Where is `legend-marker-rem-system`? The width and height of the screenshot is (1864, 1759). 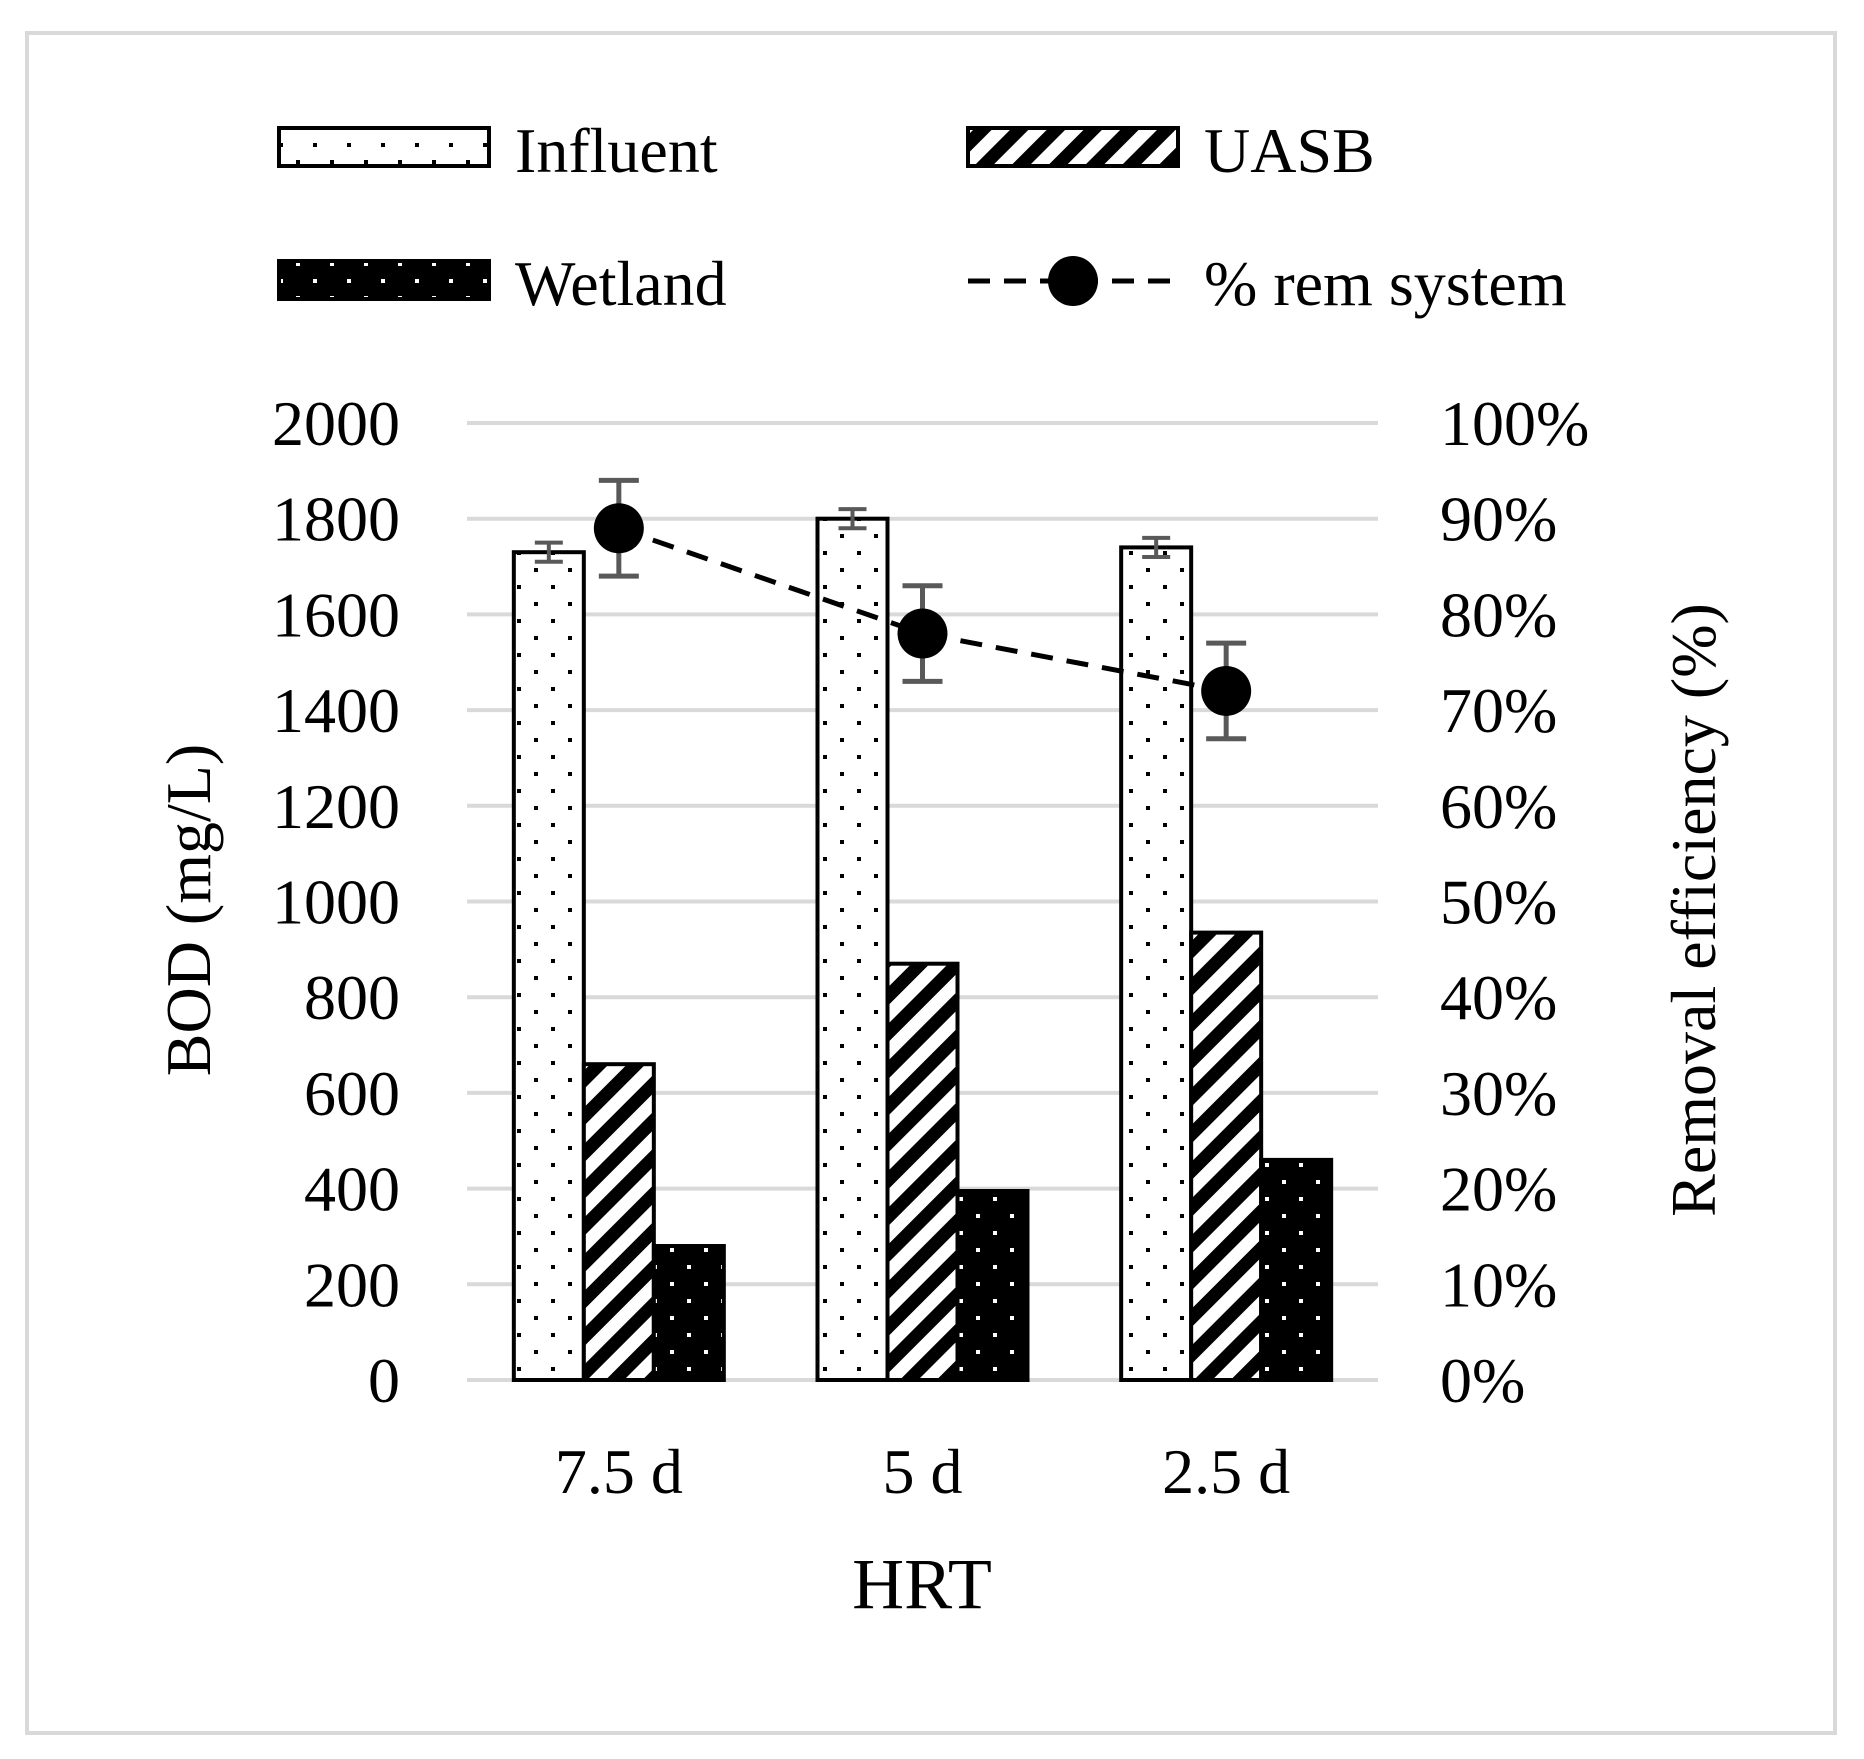 legend-marker-rem-system is located at coordinates (1073, 281).